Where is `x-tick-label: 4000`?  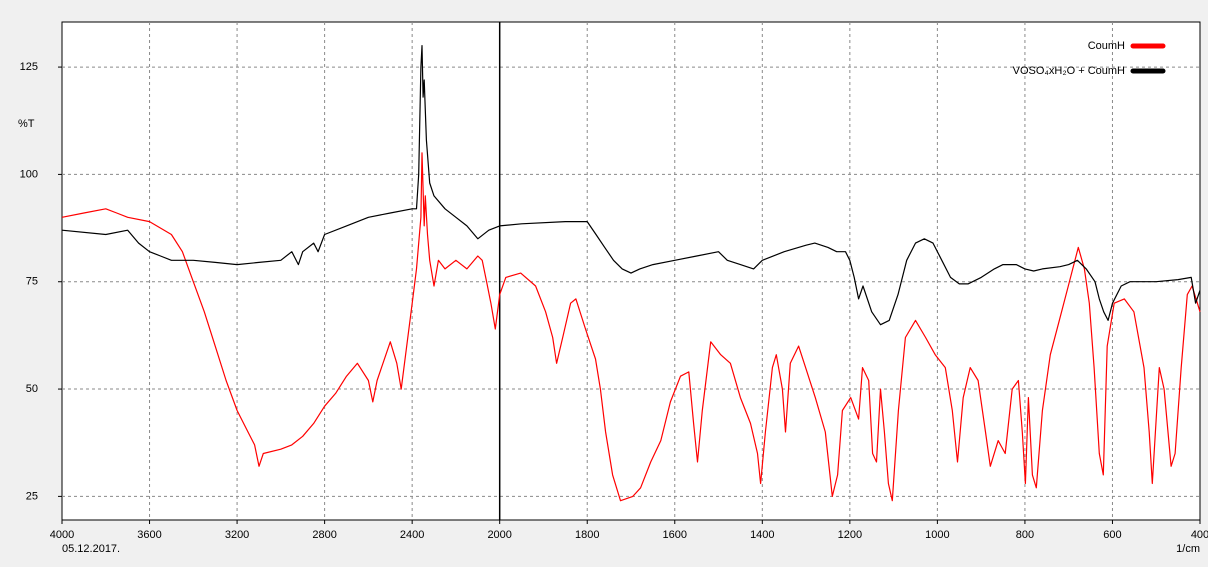 x-tick-label: 4000 is located at coordinates (62, 535).